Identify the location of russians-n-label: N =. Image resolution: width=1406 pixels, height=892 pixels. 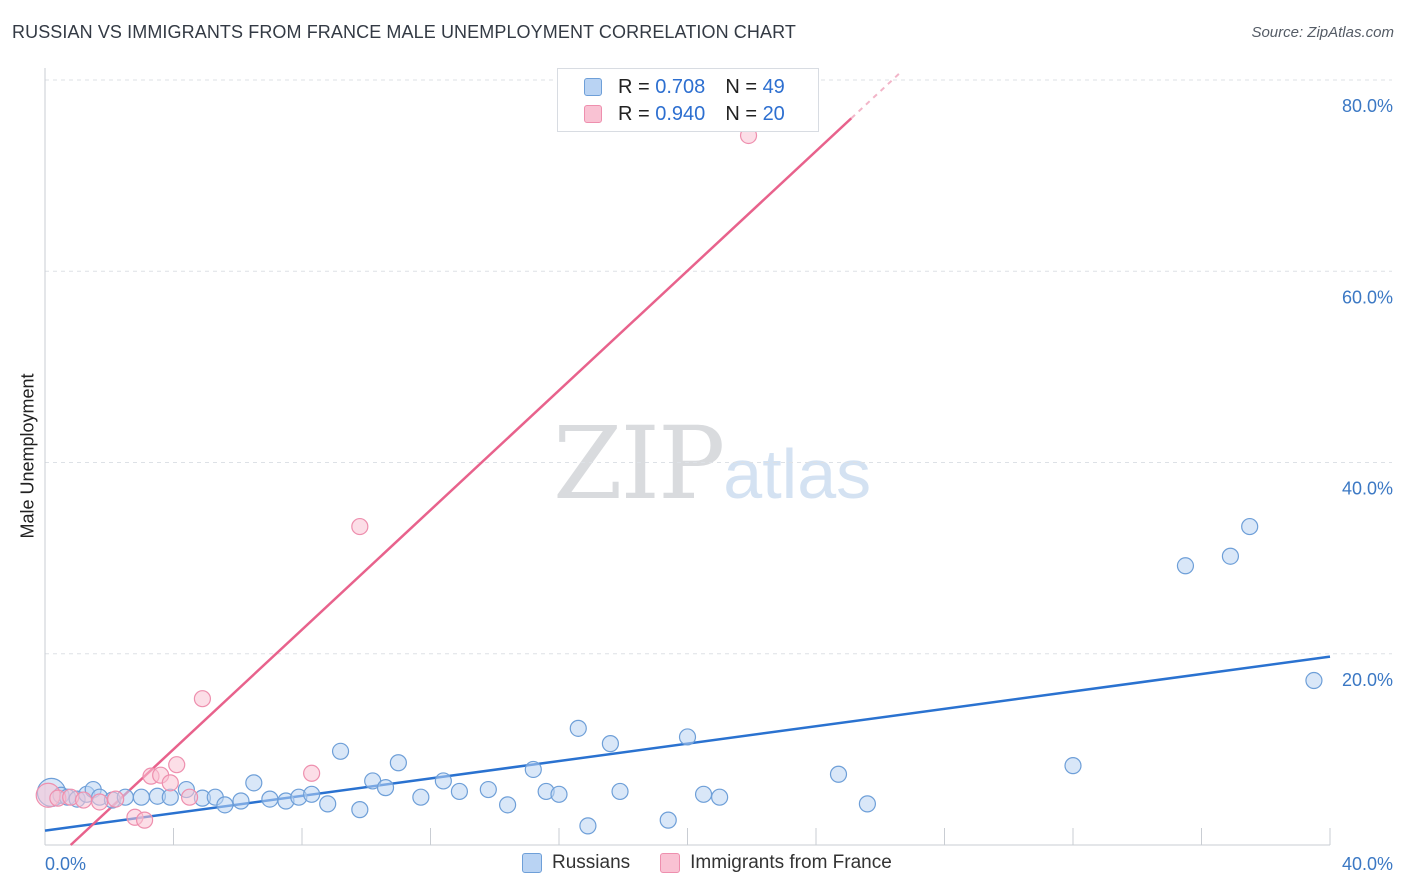
(741, 86).